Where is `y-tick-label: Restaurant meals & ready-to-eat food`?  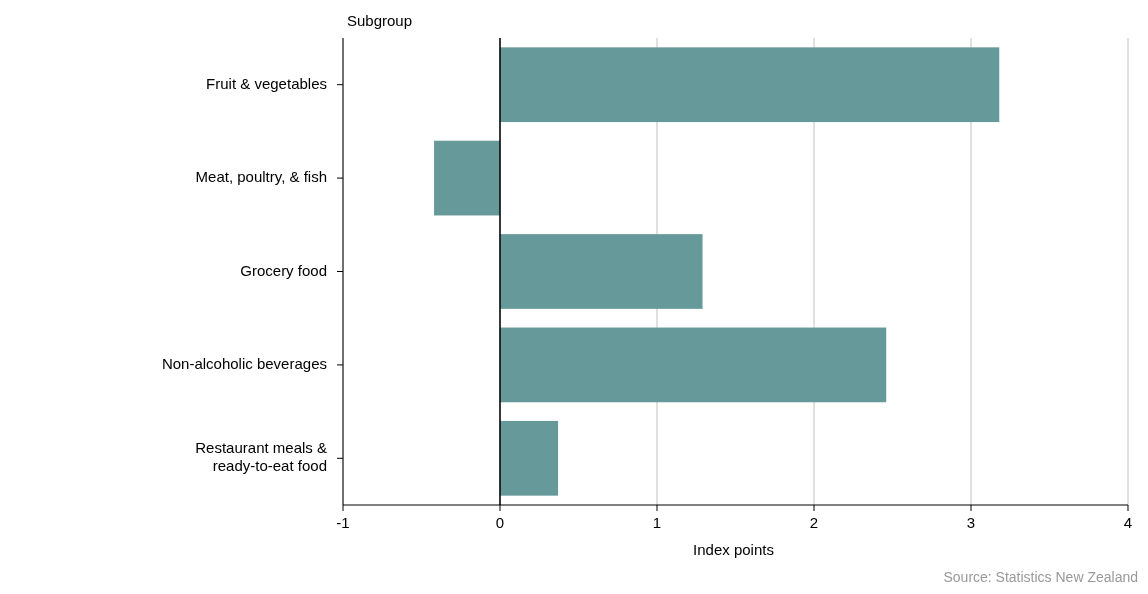
y-tick-label: Restaurant meals & ready-to-eat food is located at coordinates (261, 457).